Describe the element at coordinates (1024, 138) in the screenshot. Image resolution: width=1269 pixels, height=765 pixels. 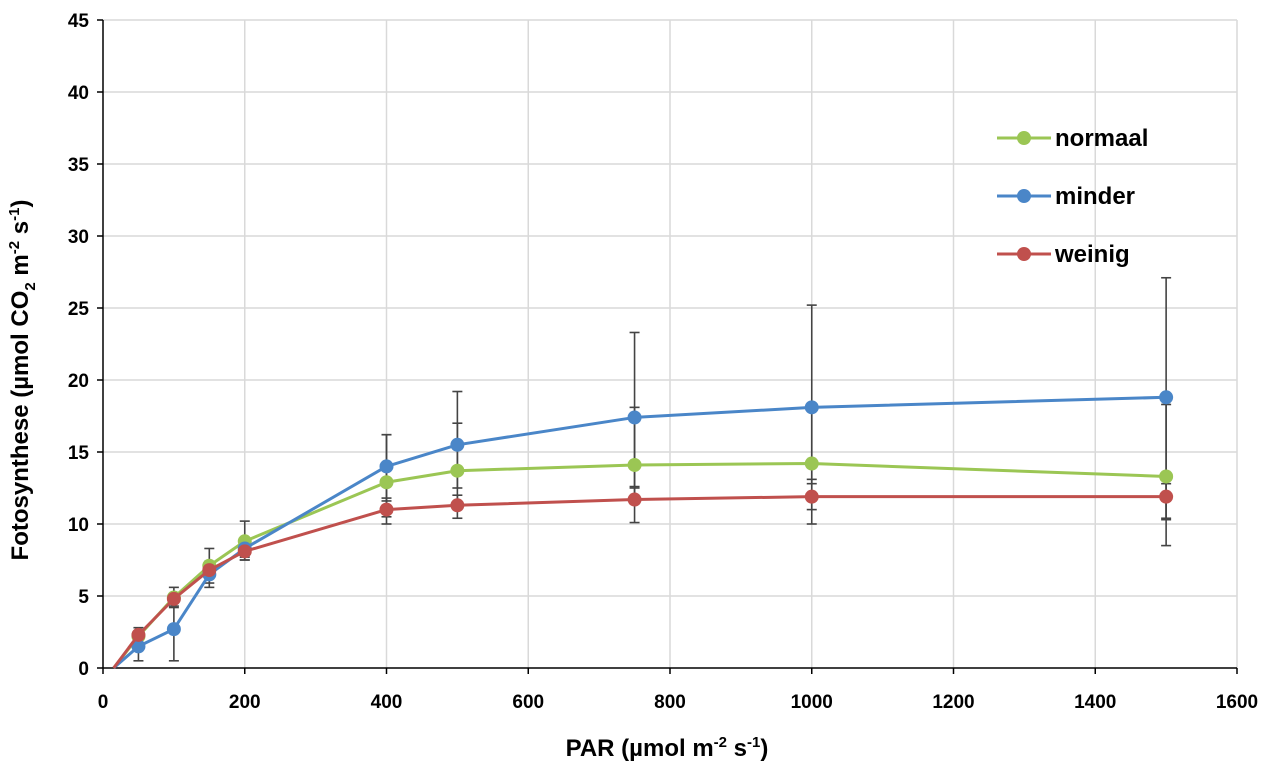
I see `legend-marker-normaal` at that location.